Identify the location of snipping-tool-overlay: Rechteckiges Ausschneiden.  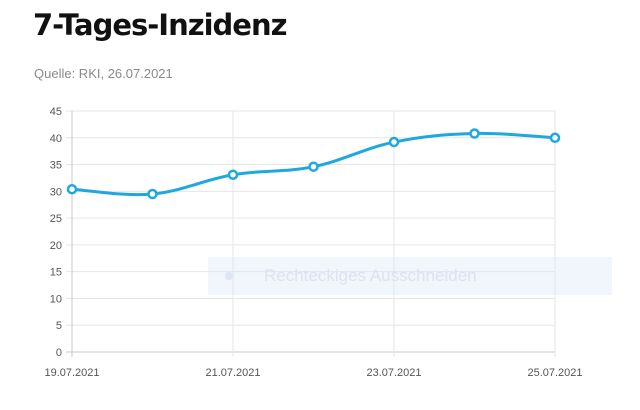
(410, 276).